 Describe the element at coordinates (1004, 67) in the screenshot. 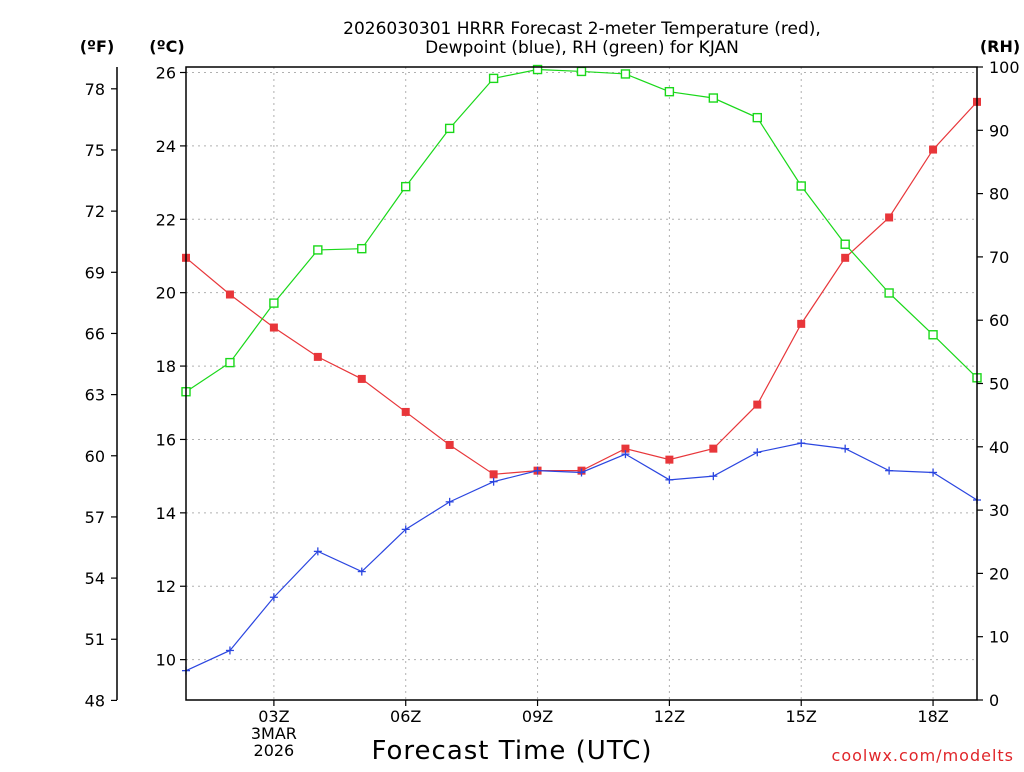

I see `rh-tick-label: 100` at that location.